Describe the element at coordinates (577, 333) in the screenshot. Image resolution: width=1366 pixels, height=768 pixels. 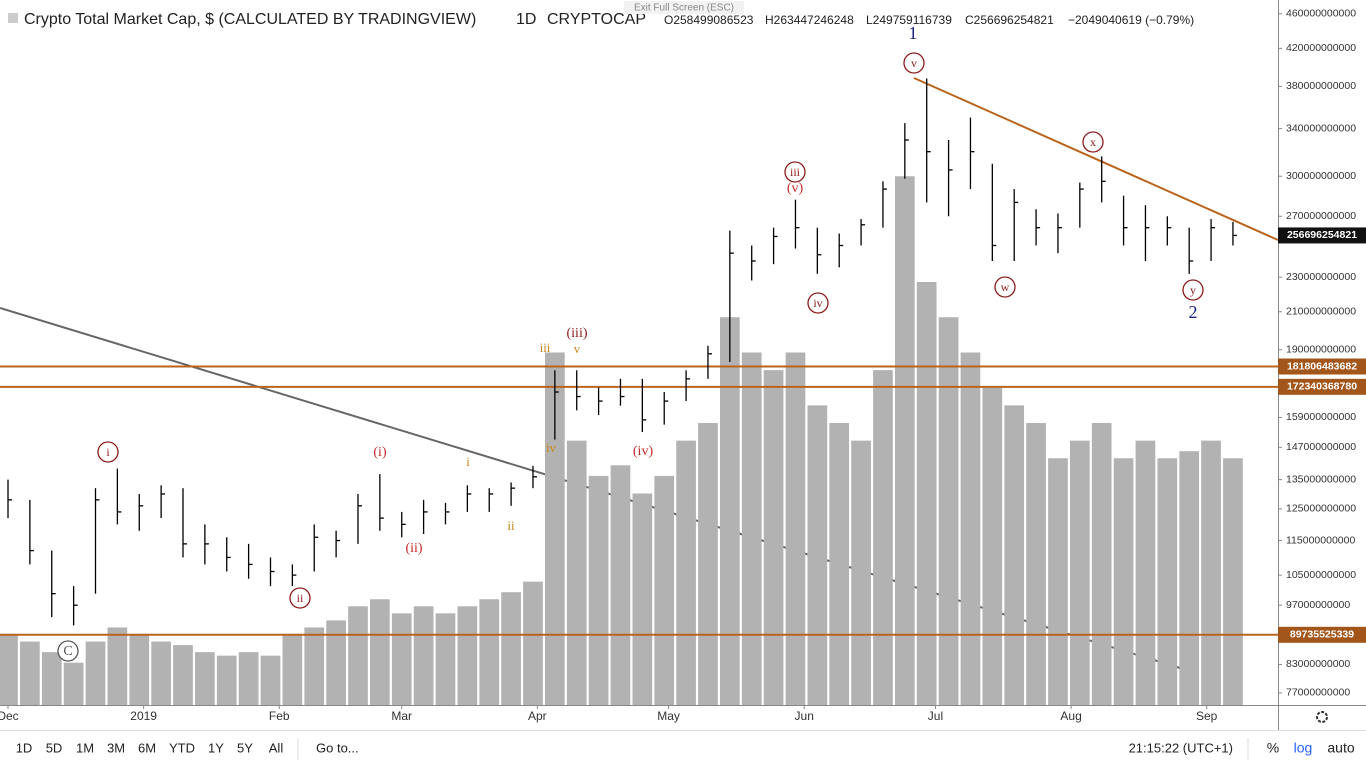
I see `wave-label: (iii)` at that location.